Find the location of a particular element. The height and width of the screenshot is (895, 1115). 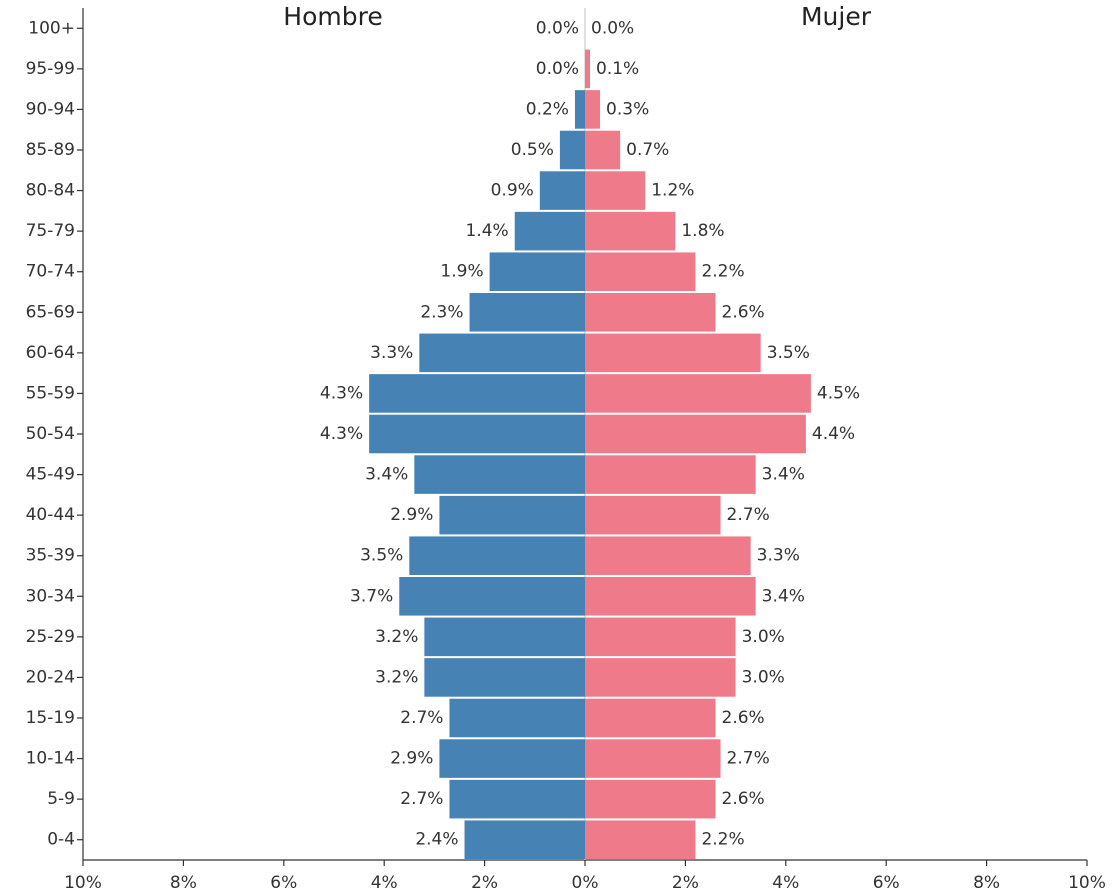

data-label: 0.2% is located at coordinates (547, 109).